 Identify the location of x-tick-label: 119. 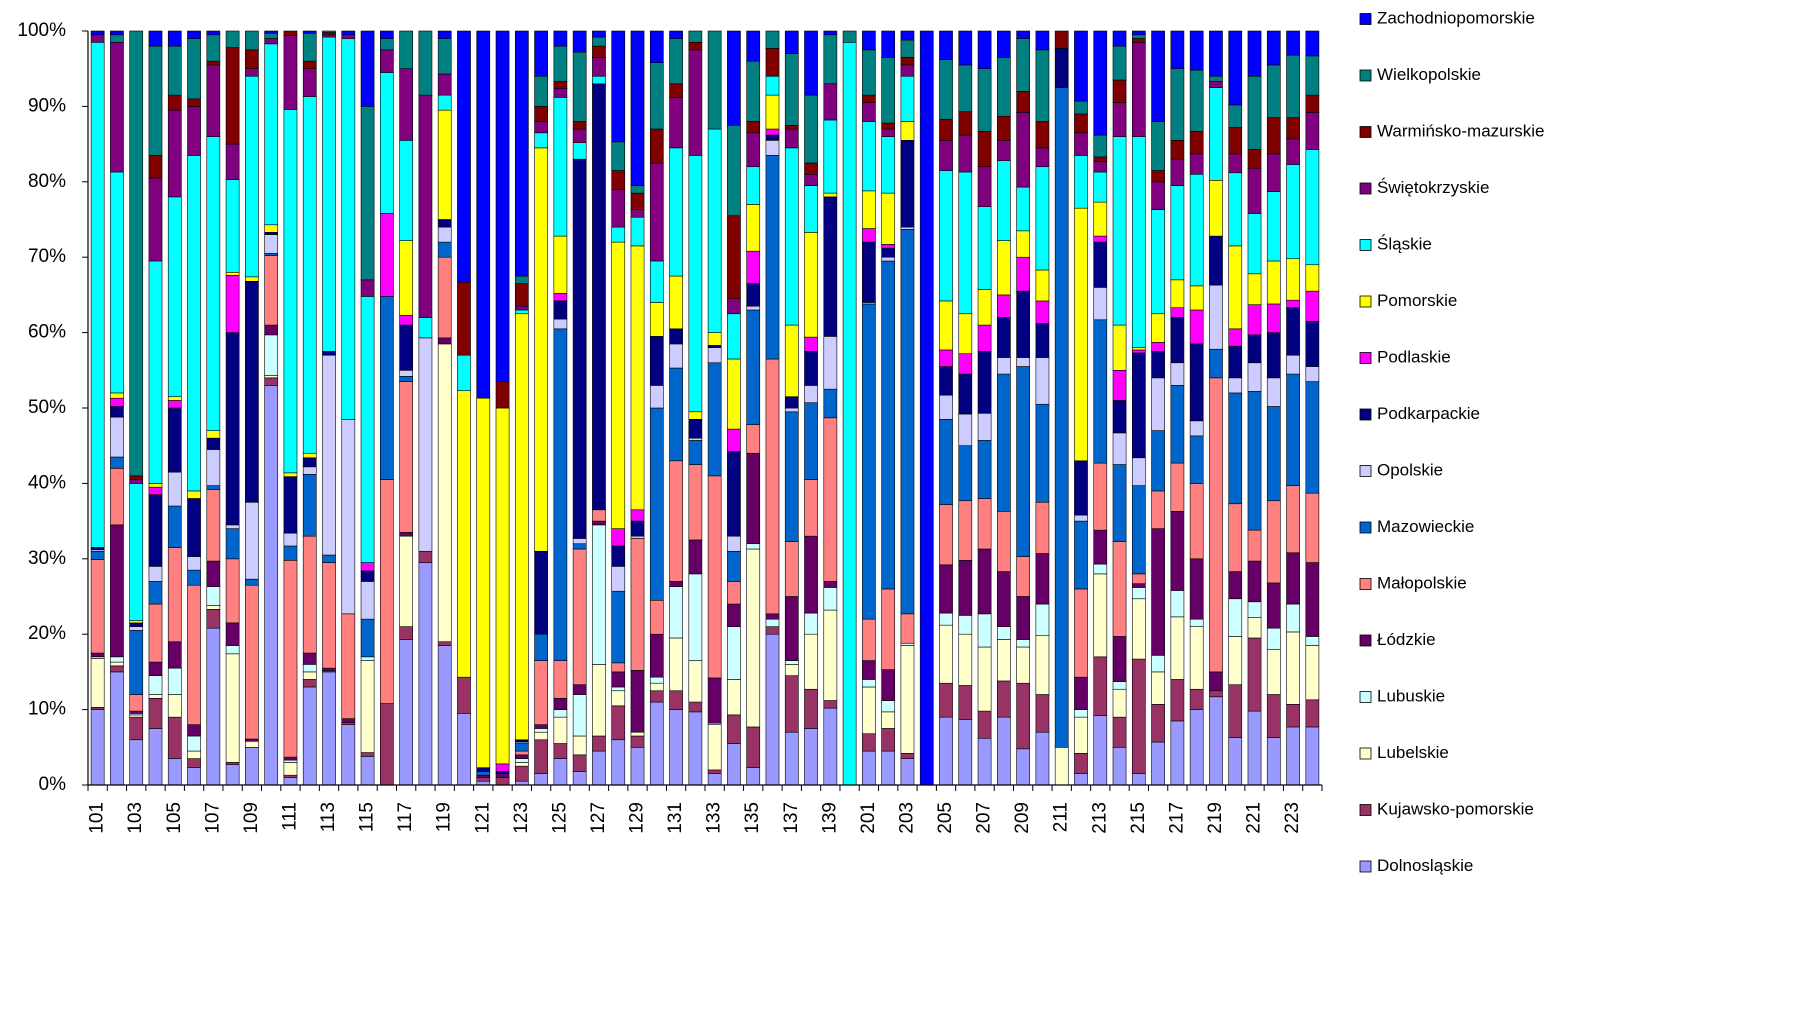
(444, 817).